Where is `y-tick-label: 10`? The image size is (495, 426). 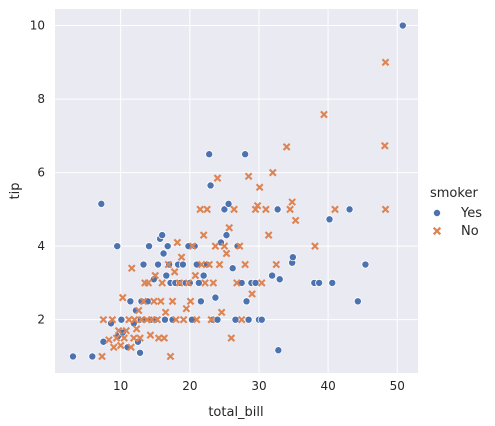
y-tick-label: 10 is located at coordinates (37, 26).